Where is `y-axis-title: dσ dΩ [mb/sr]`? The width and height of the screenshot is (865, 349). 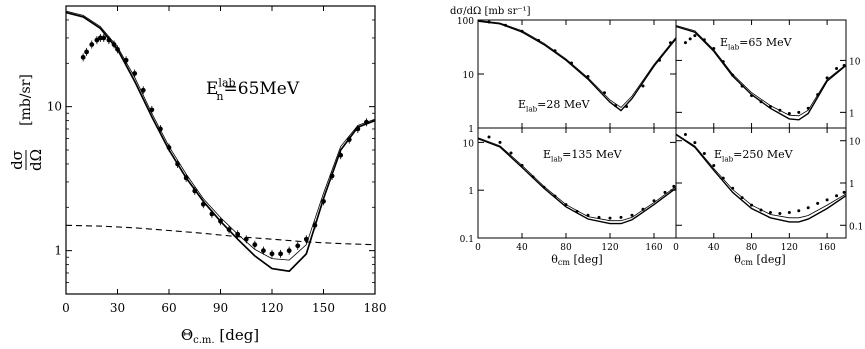 y-axis-title: dσ dΩ [mb/sr] is located at coordinates (26, 122).